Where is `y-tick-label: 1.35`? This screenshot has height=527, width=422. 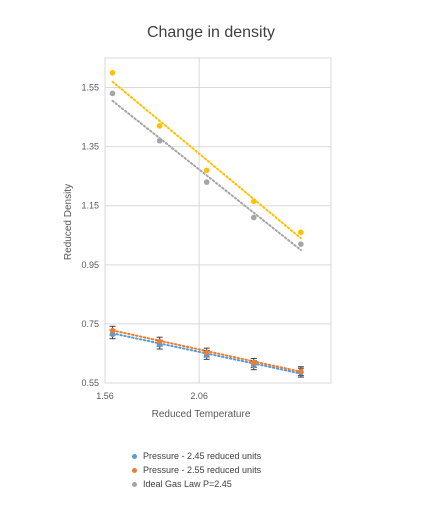 y-tick-label: 1.35 is located at coordinates (90, 147).